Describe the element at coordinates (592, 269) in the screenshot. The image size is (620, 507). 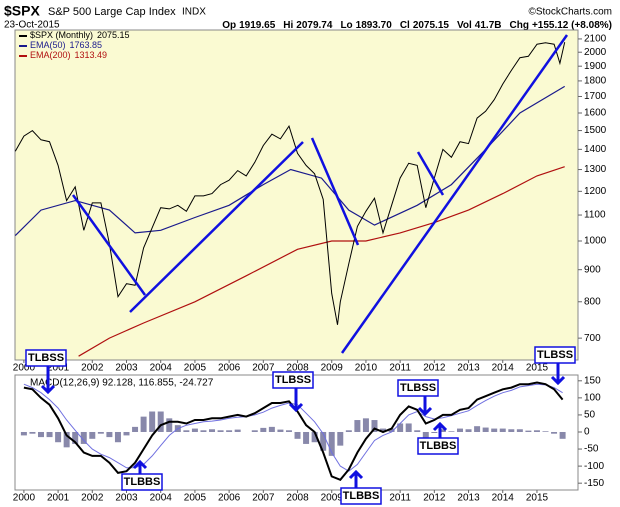
I see `y-tick-label: 900` at that location.